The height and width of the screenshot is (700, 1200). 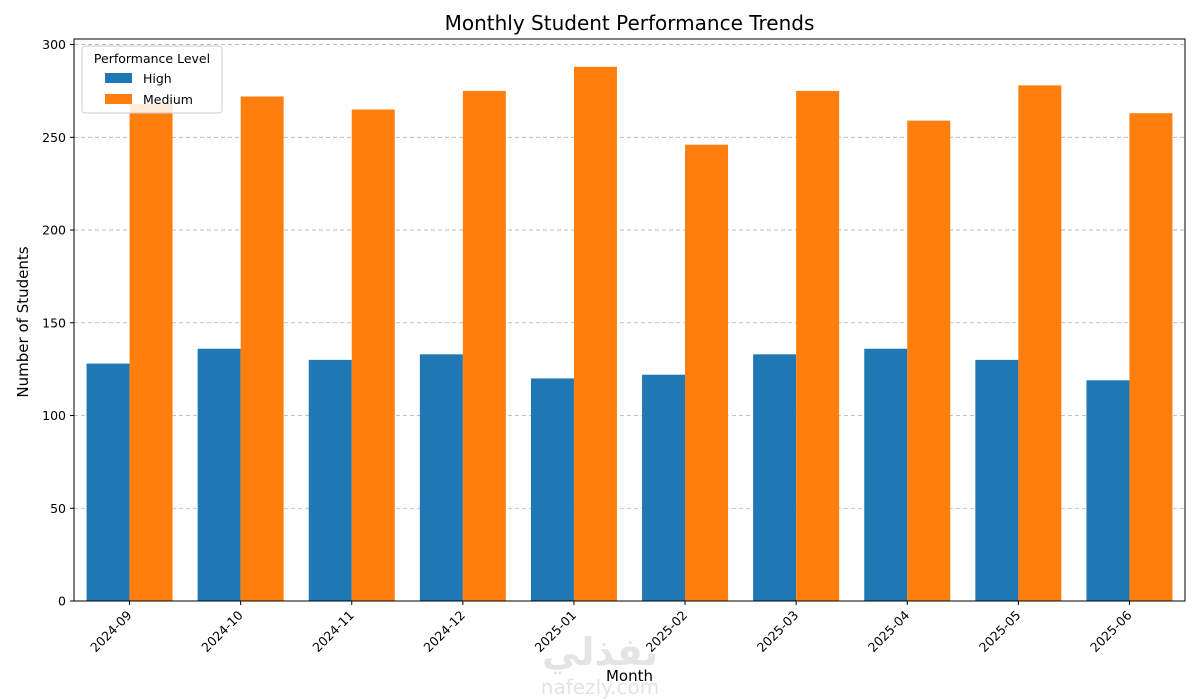 I want to click on legend-label-medium: Medium, so click(x=168, y=99).